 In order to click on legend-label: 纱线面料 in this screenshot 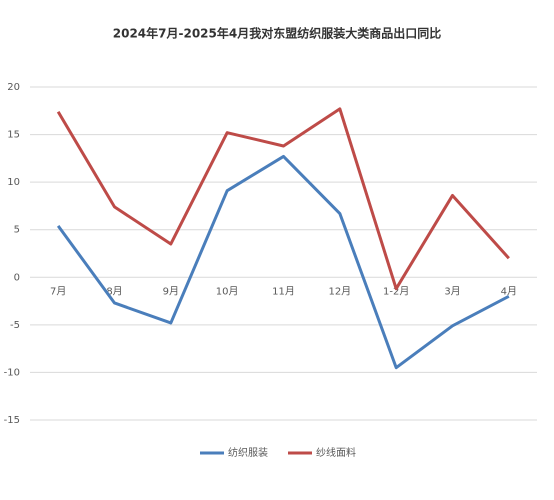, I will do `click(336, 452)`.